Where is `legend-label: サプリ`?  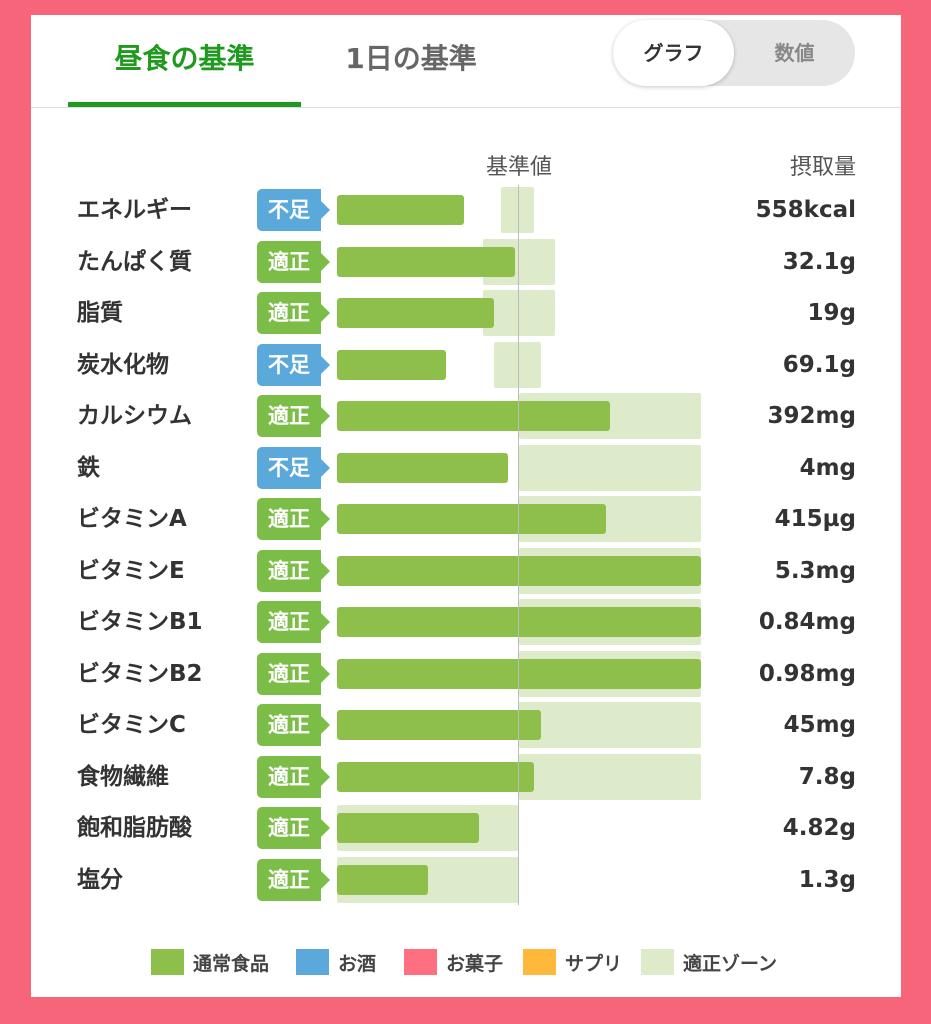 legend-label: サプリ is located at coordinates (594, 963).